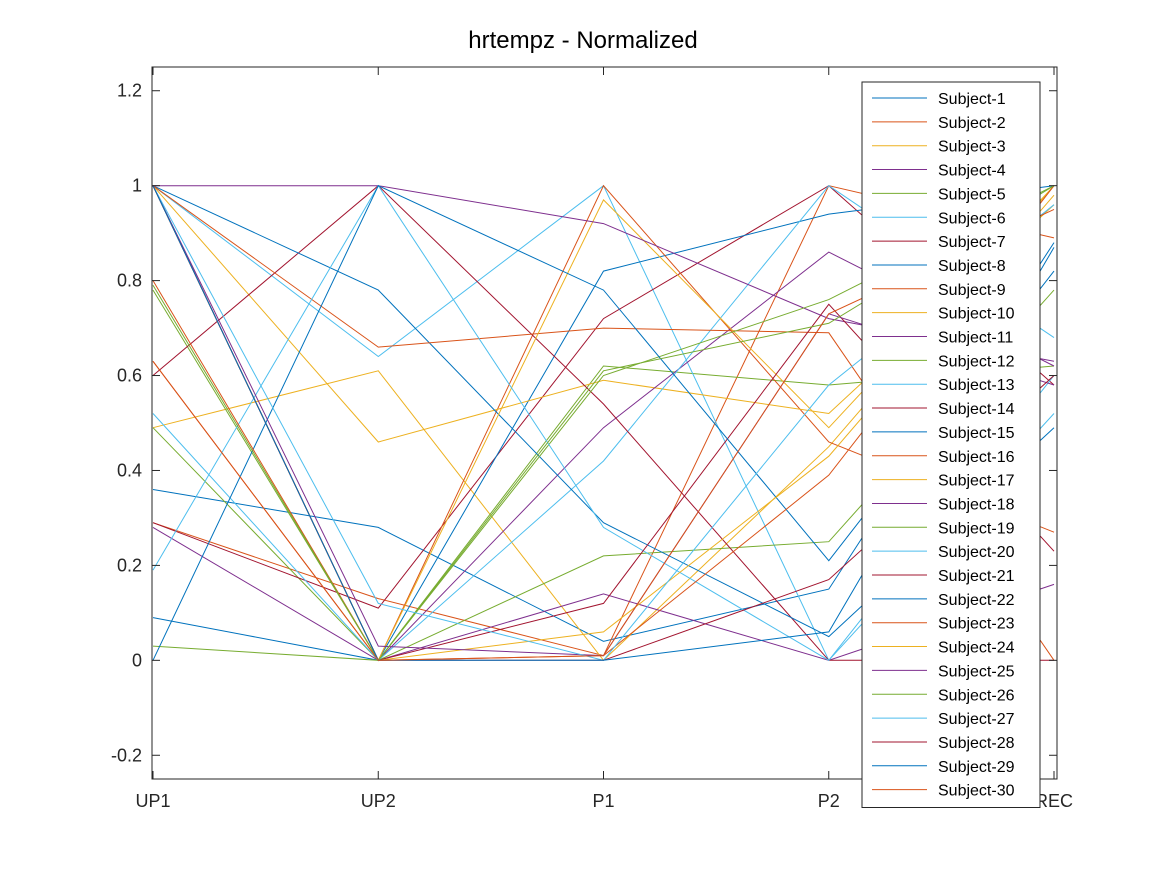  Describe the element at coordinates (582, 40) in the screenshot. I see `chart-title: hrtempz - Normalized` at that location.